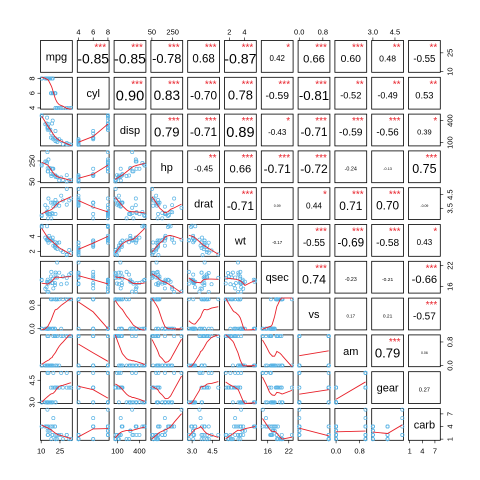 The height and width of the screenshot is (480, 480). I want to click on tick-label-top-hp: 50, so click(152, 32).